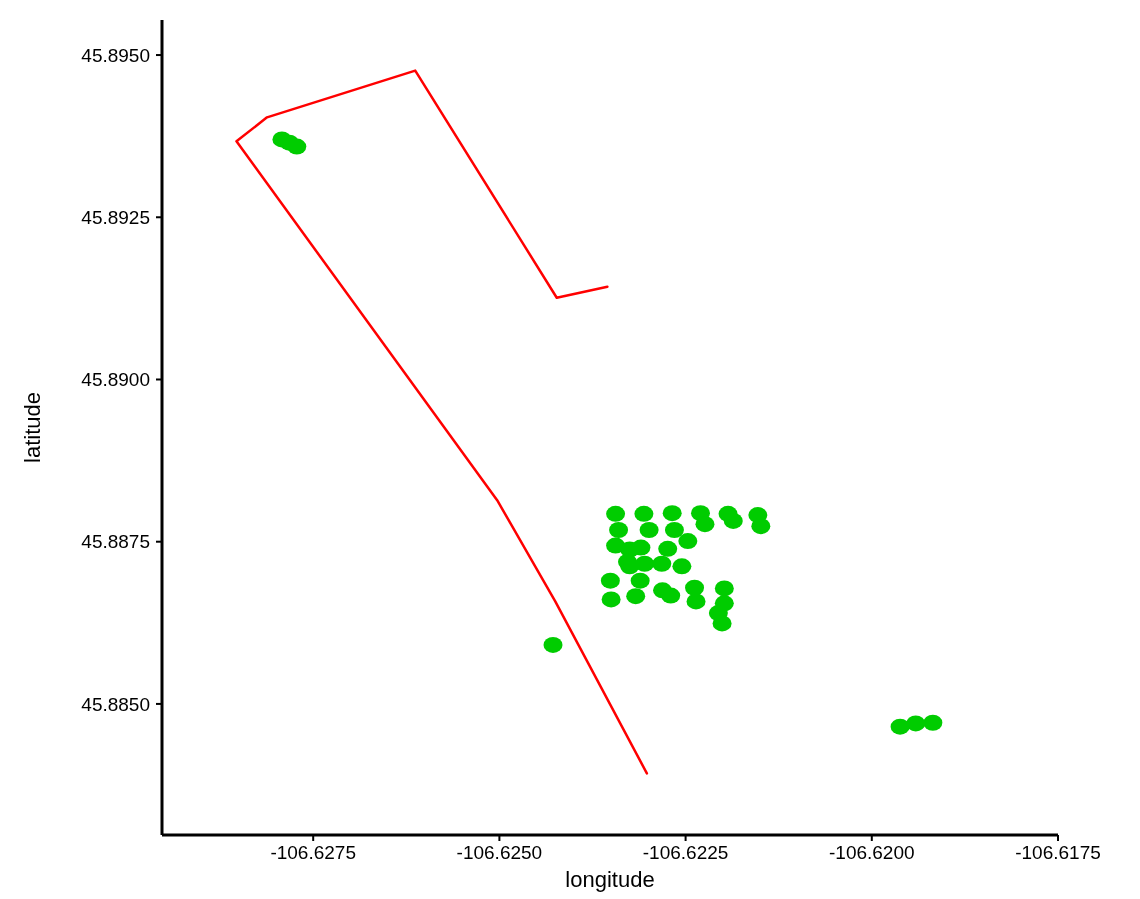 This screenshot has width=1140, height=899. What do you see at coordinates (313, 852) in the screenshot?
I see `x-tick-label: -106.6275` at bounding box center [313, 852].